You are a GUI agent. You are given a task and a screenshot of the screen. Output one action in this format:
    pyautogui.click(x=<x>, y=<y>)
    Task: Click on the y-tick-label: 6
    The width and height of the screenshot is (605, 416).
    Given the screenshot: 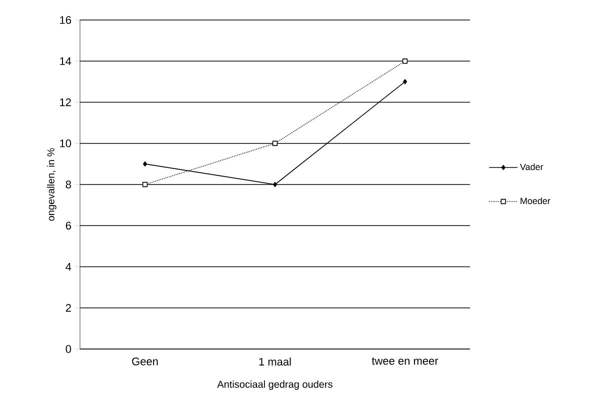 What is the action you would take?
    pyautogui.click(x=68, y=226)
    